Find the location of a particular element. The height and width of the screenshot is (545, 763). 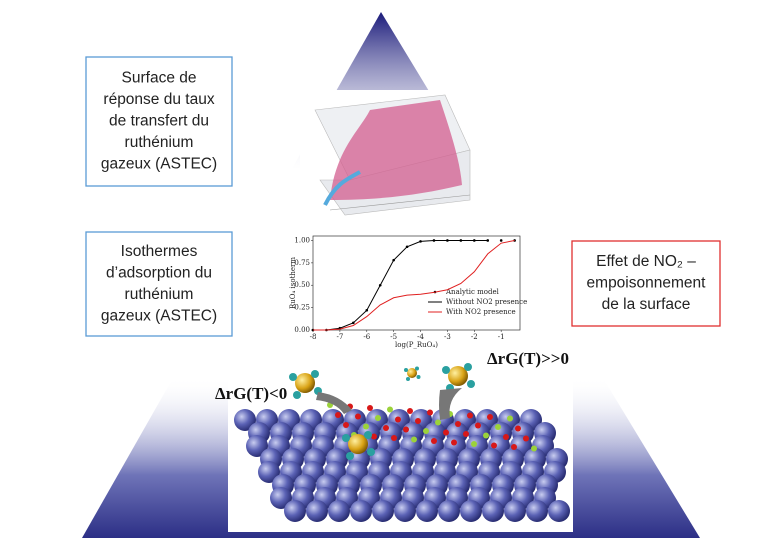

arrow is located at coordinates (334, 403).